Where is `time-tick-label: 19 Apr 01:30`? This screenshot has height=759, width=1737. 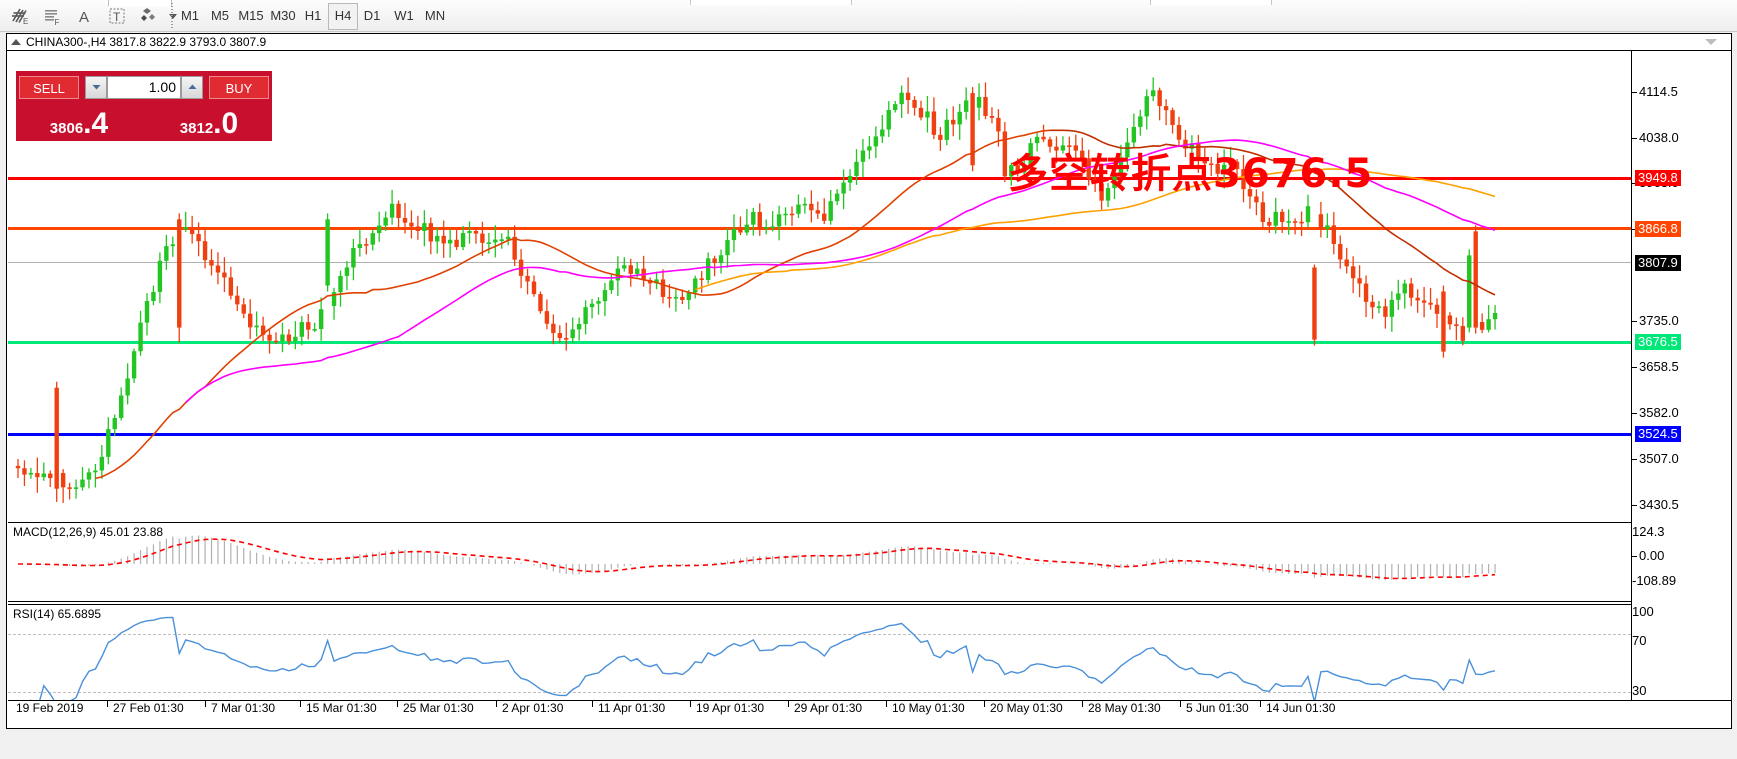
time-tick-label: 19 Apr 01:30 is located at coordinates (730, 708).